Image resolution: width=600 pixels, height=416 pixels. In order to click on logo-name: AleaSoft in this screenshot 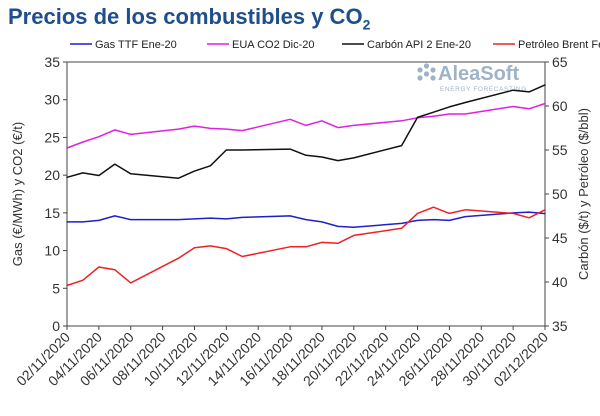, I will do `click(478, 74)`.